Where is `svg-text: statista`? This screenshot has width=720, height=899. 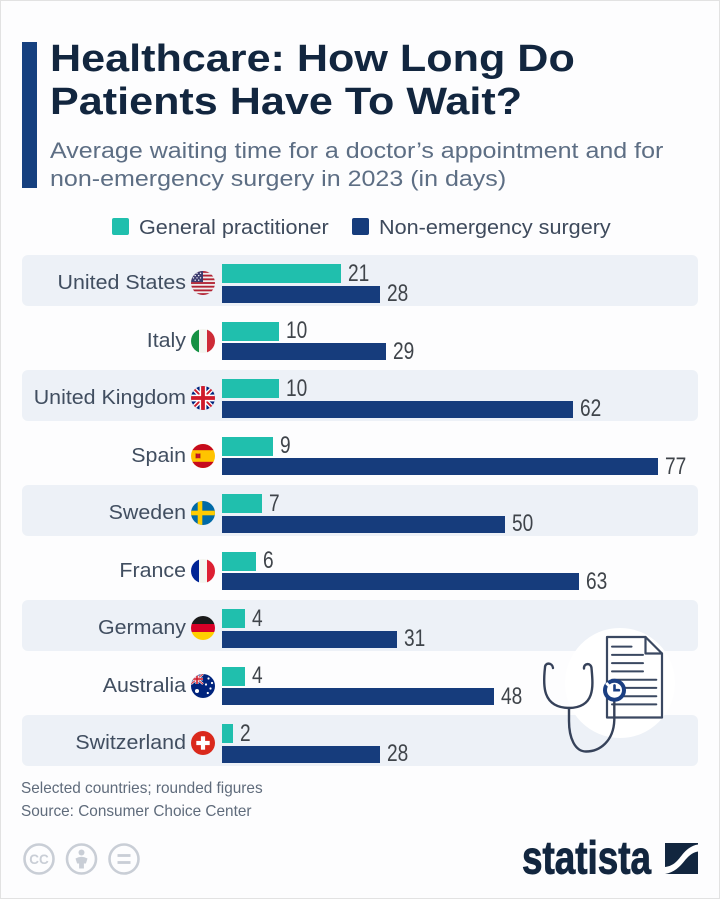
svg-text: statista is located at coordinates (586, 859).